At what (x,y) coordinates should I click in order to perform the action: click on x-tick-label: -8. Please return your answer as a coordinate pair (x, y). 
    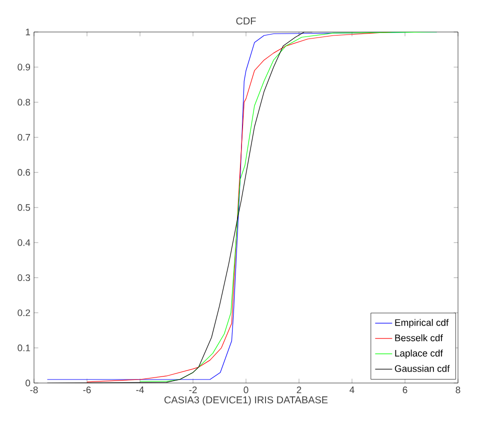
    Looking at the image, I should click on (34, 390).